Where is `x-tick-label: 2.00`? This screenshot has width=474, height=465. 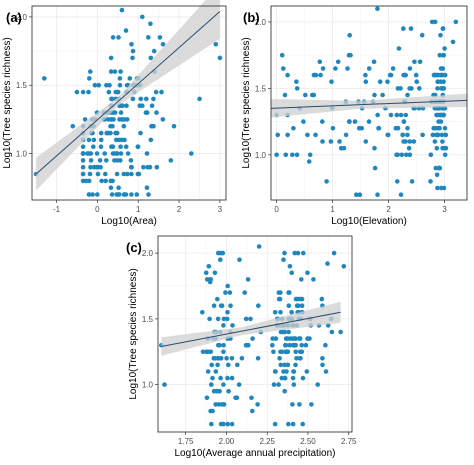
x-tick-label: 2.00 is located at coordinates (227, 441).